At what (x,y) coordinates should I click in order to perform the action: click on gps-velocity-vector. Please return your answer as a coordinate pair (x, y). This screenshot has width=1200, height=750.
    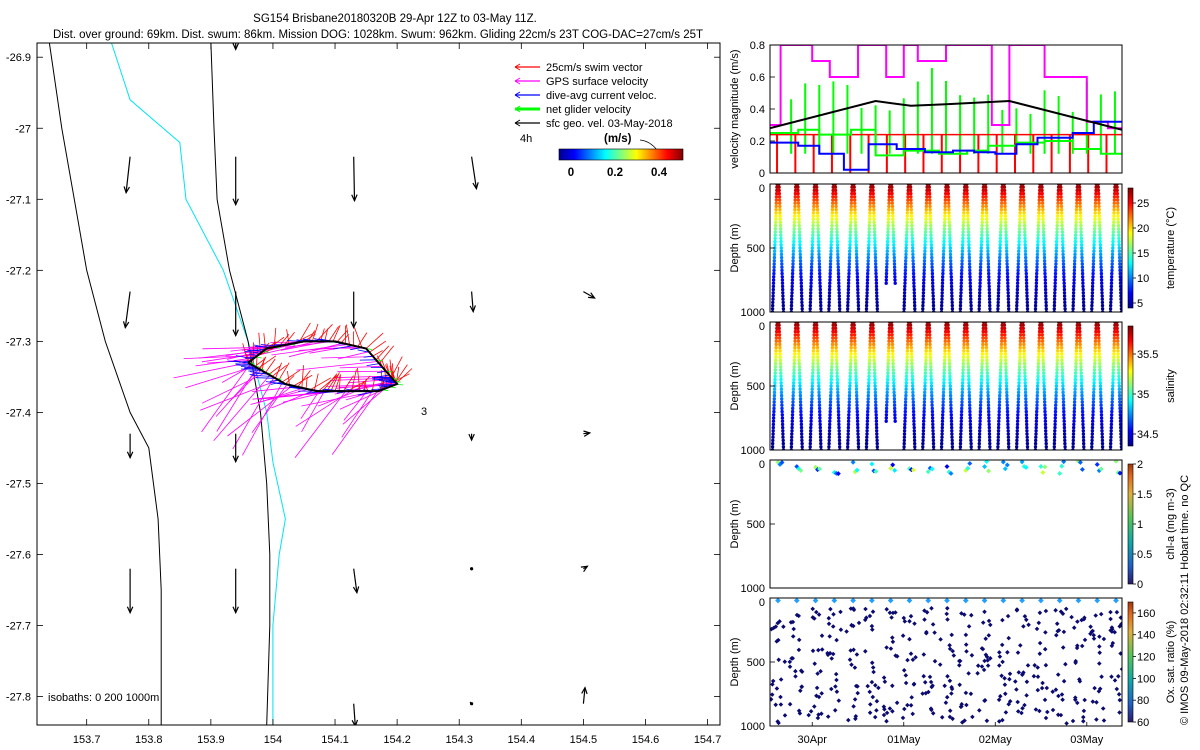
    Looking at the image, I should click on (294, 395).